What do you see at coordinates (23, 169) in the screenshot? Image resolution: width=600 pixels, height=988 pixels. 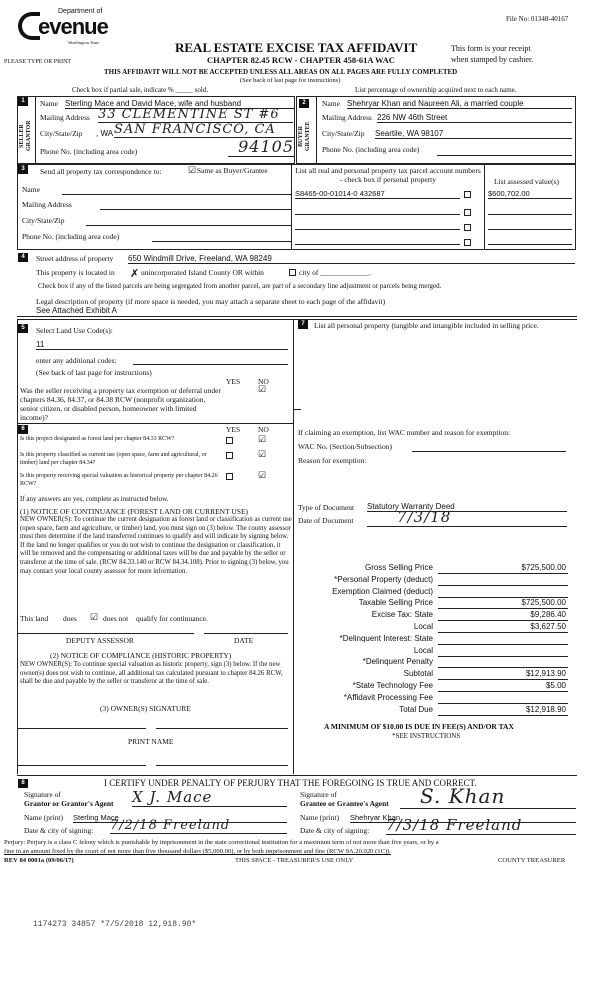 I see `section-number: 3` at bounding box center [23, 169].